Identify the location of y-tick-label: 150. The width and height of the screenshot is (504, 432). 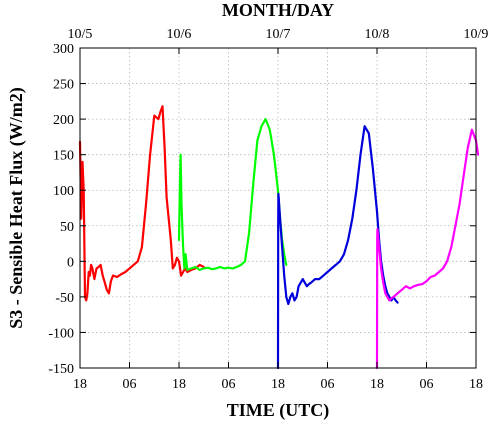
(63, 156).